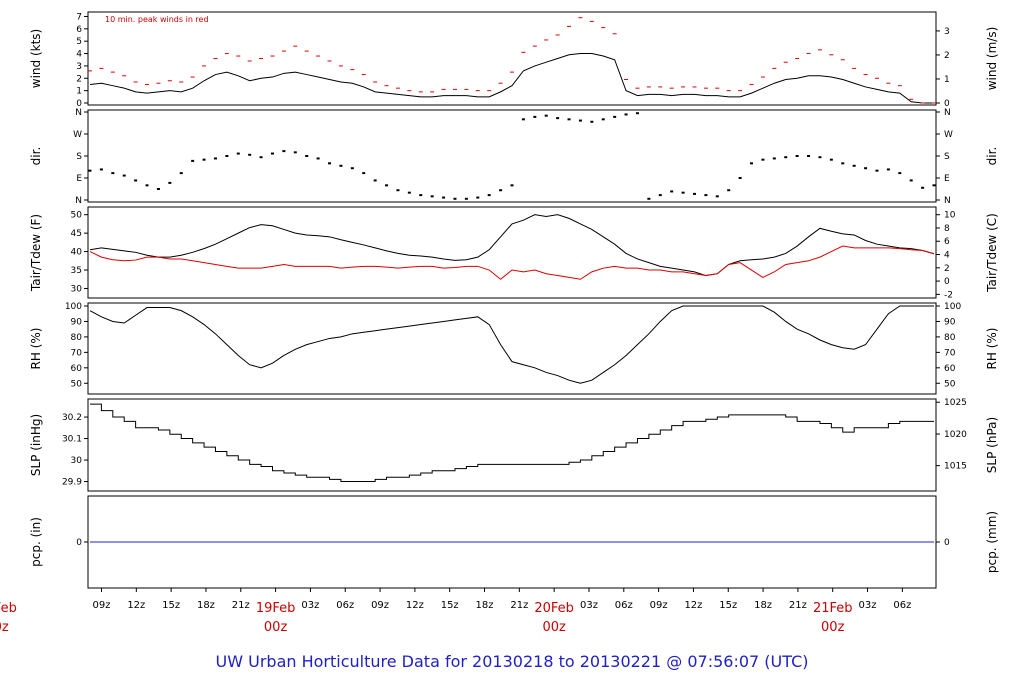 The height and width of the screenshot is (700, 1024). Describe the element at coordinates (79, 179) in the screenshot. I see `left-tick-label: E` at that location.